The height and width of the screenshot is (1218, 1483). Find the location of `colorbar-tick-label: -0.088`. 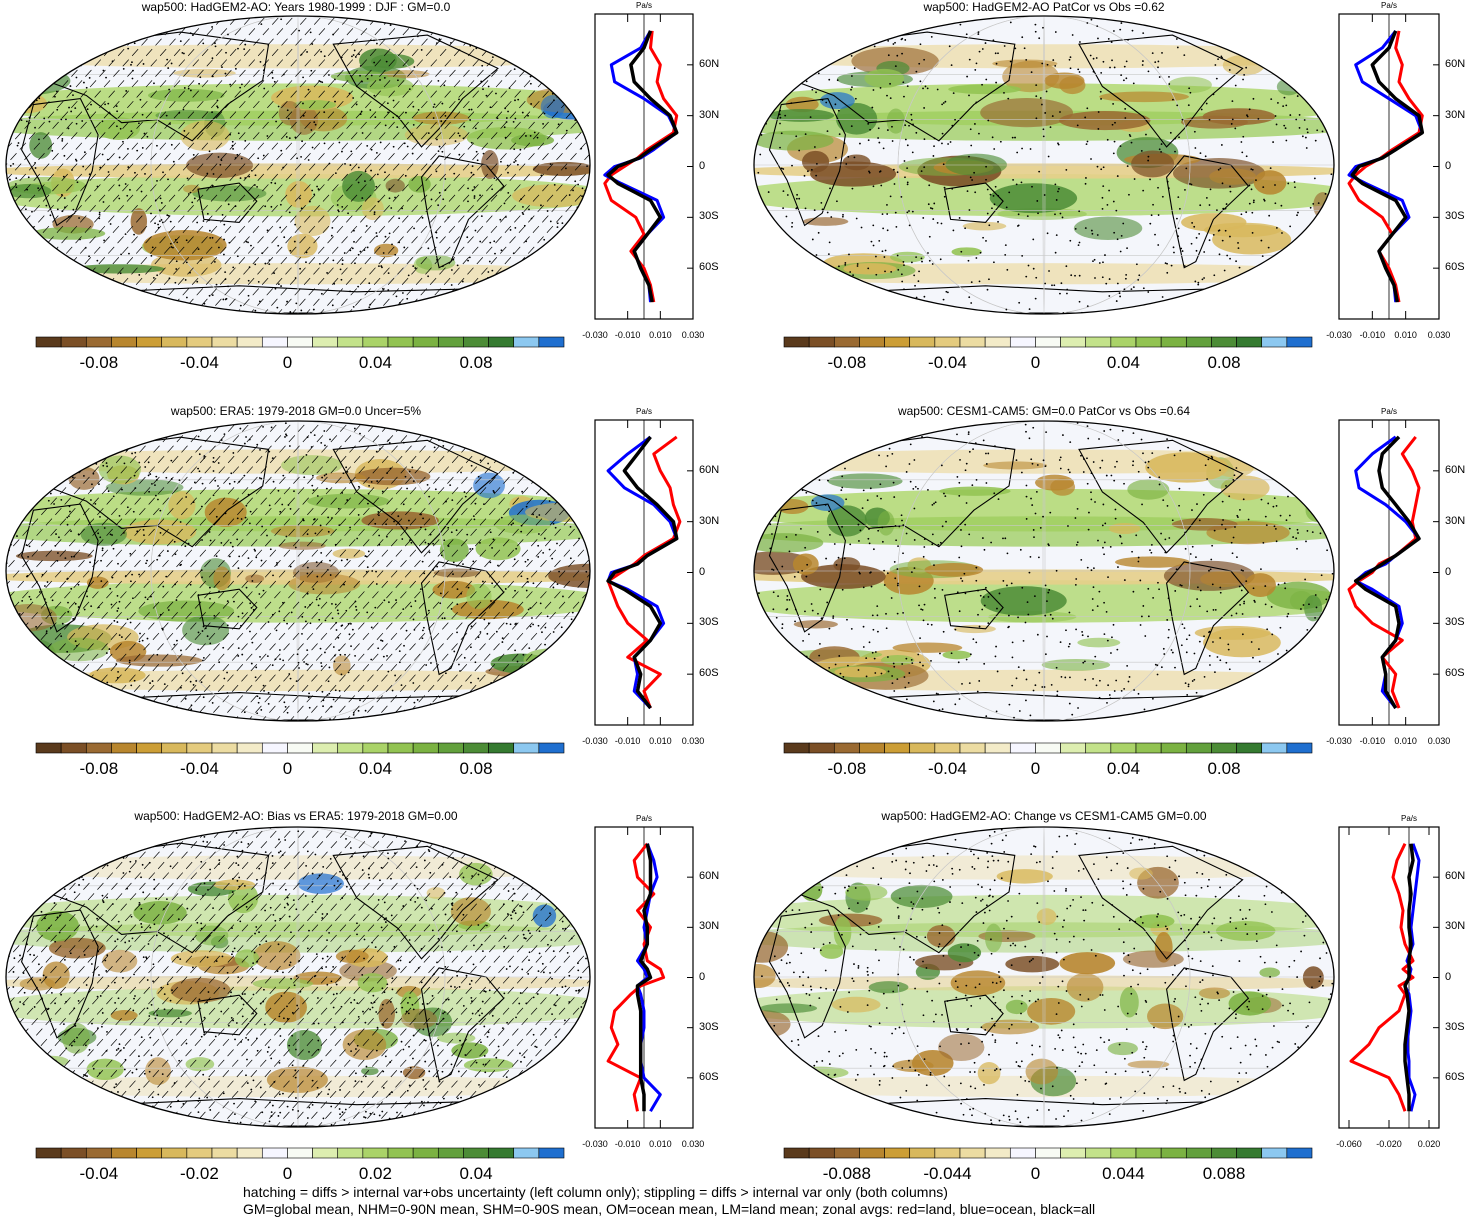

colorbar-tick-label: -0.088 is located at coordinates (846, 1173).